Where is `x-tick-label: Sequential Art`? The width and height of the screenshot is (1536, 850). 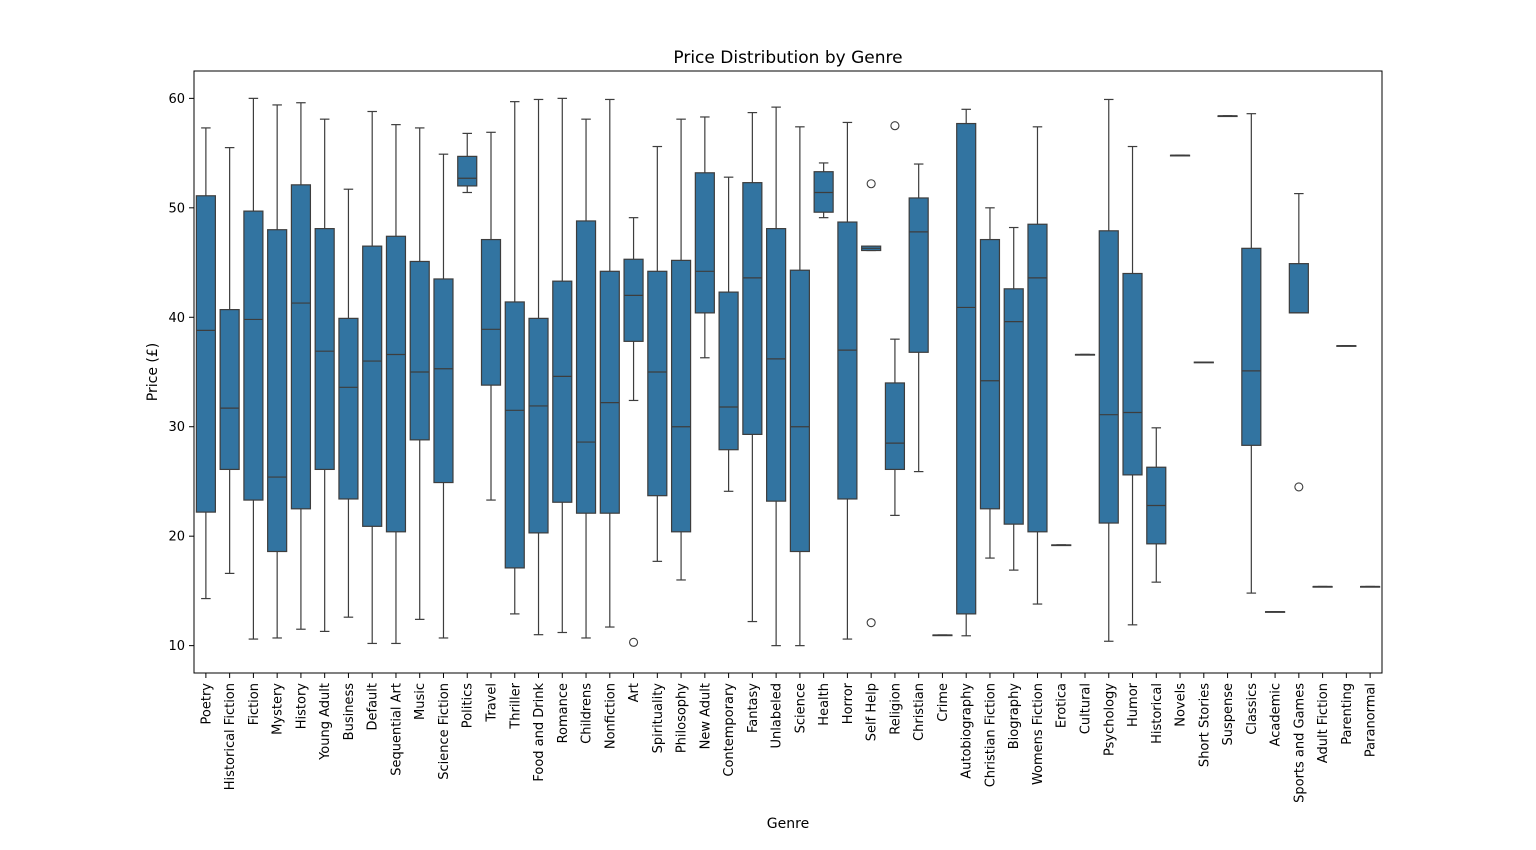
x-tick-label: Sequential Art is located at coordinates (396, 729).